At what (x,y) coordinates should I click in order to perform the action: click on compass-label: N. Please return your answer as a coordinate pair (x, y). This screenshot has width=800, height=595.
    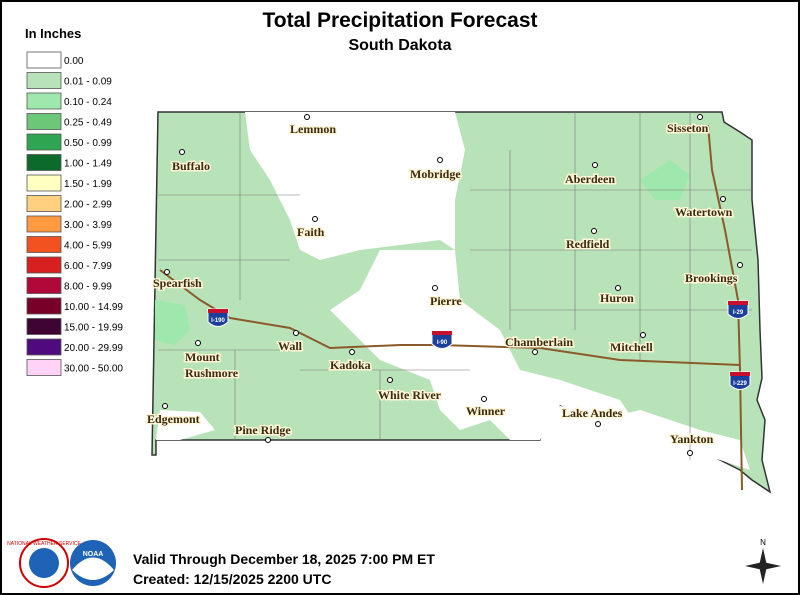
    Looking at the image, I should click on (763, 542).